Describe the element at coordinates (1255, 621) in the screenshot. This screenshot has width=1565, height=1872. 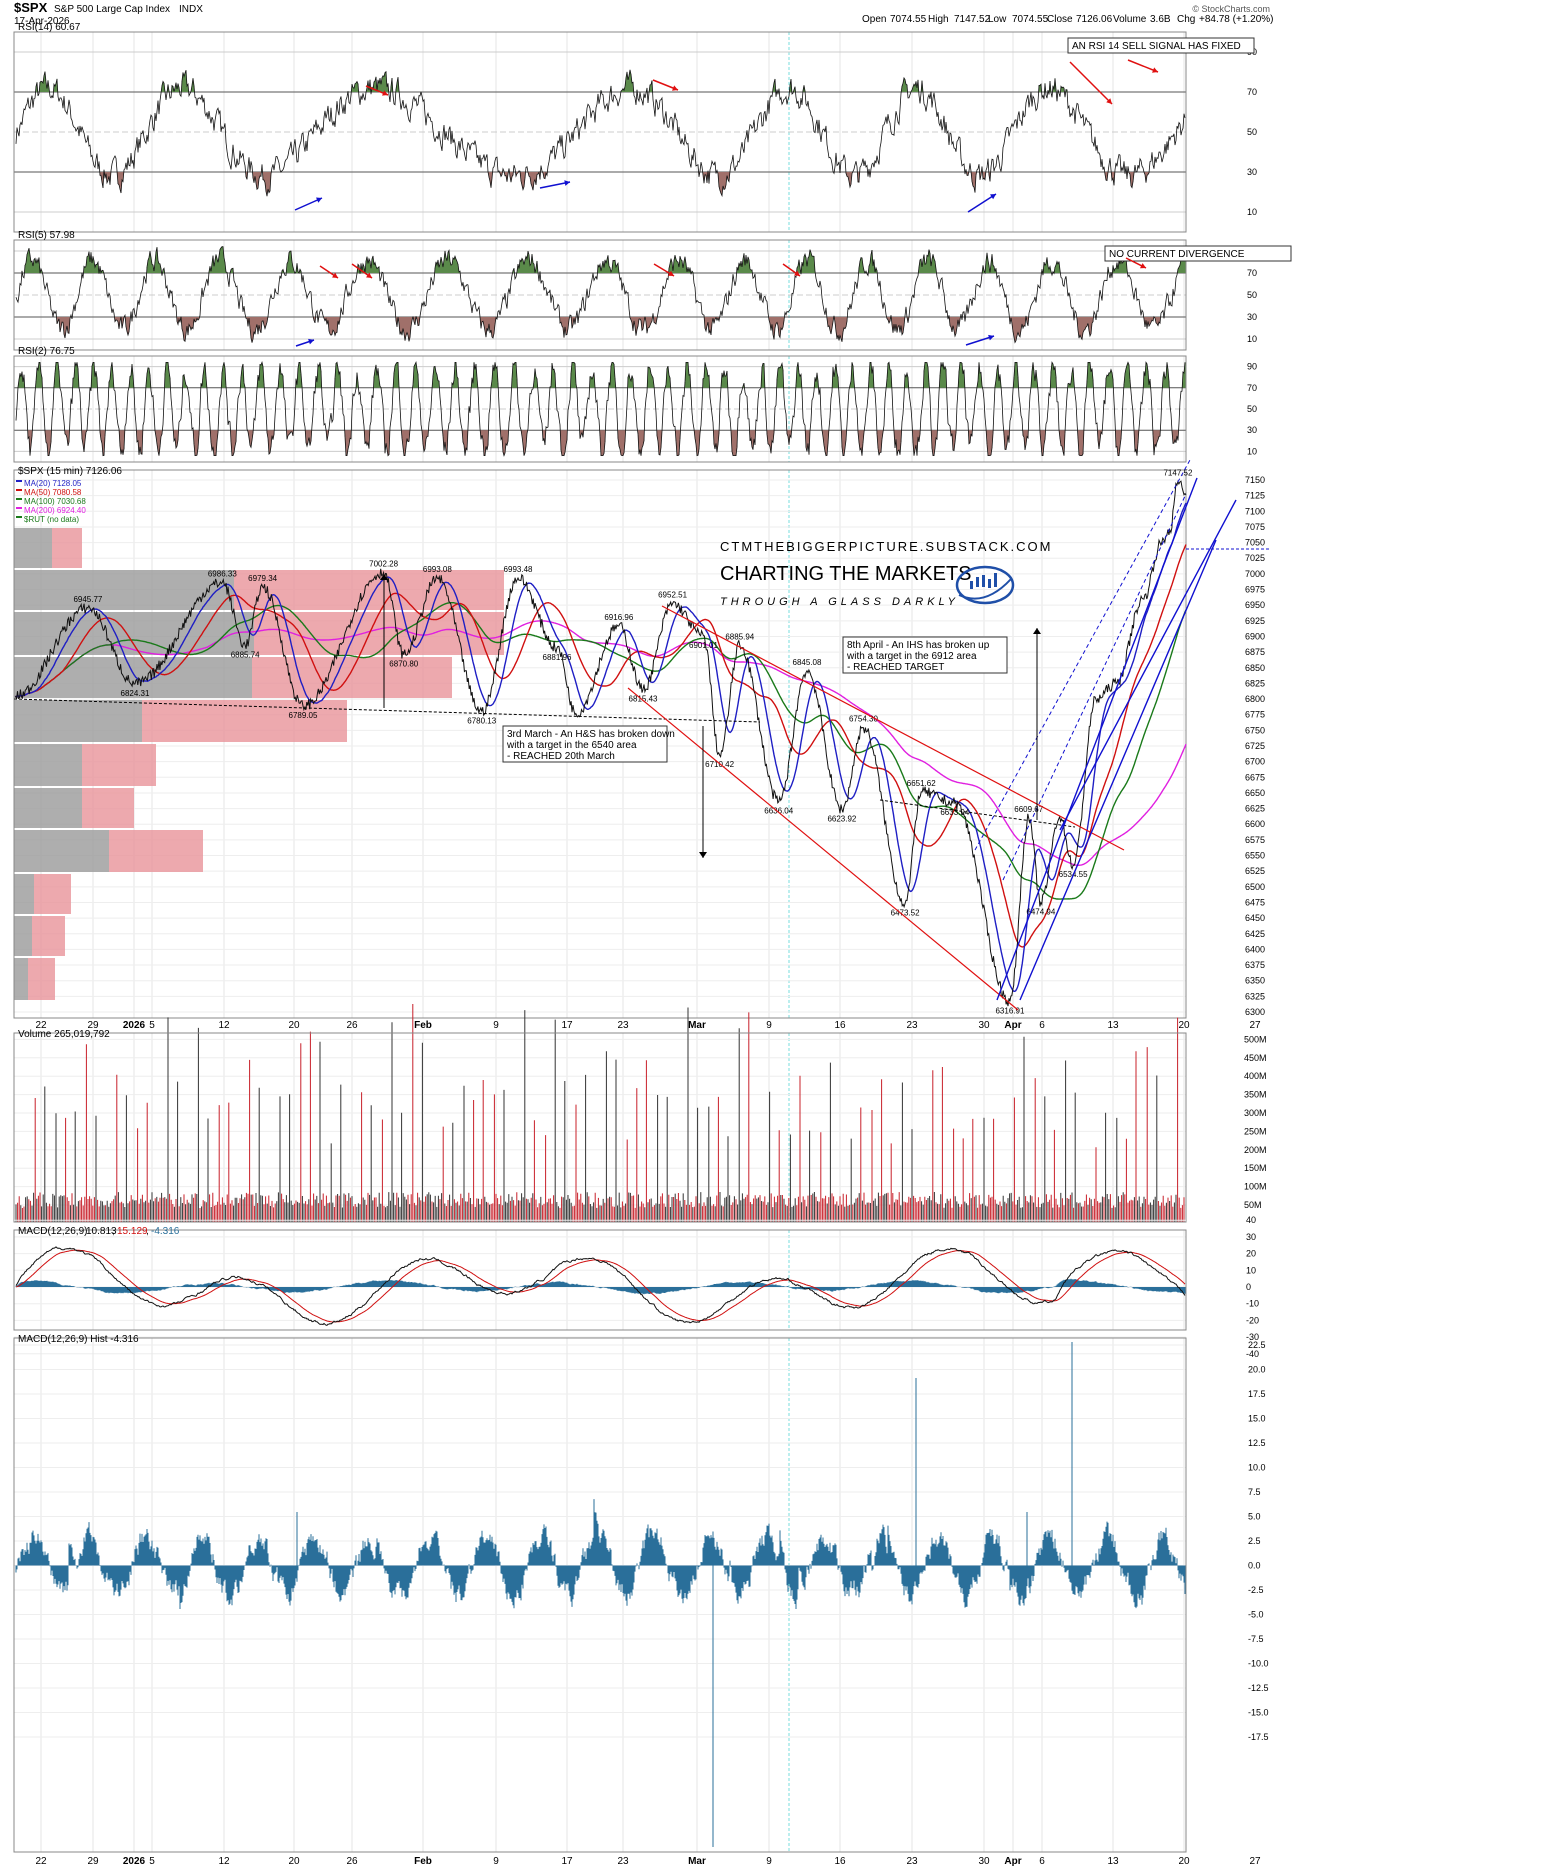
I see `price-ytick-6925: 6925` at that location.